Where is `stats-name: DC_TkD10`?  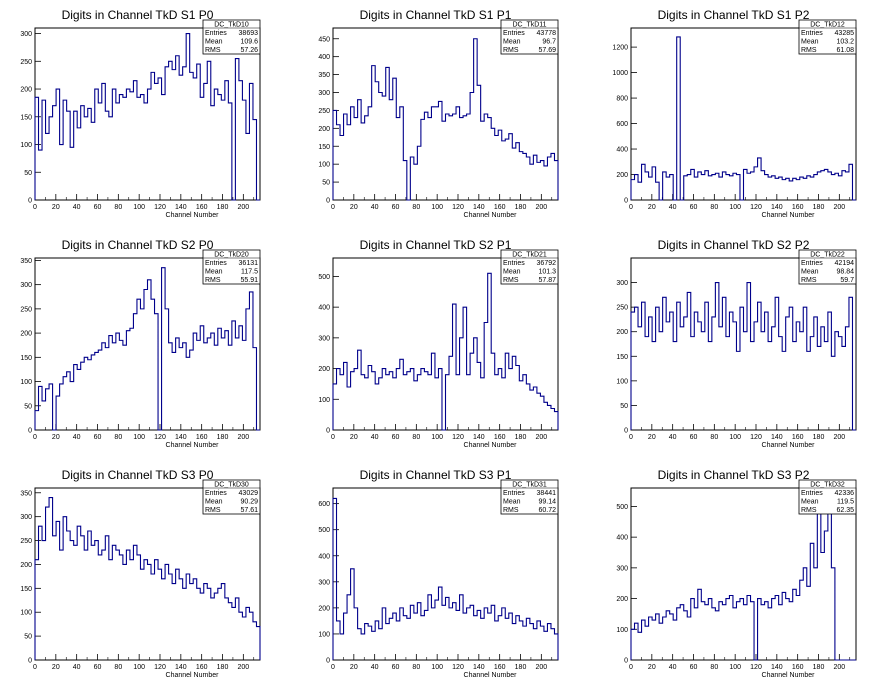 stats-name: DC_TkD10 is located at coordinates (231, 25).